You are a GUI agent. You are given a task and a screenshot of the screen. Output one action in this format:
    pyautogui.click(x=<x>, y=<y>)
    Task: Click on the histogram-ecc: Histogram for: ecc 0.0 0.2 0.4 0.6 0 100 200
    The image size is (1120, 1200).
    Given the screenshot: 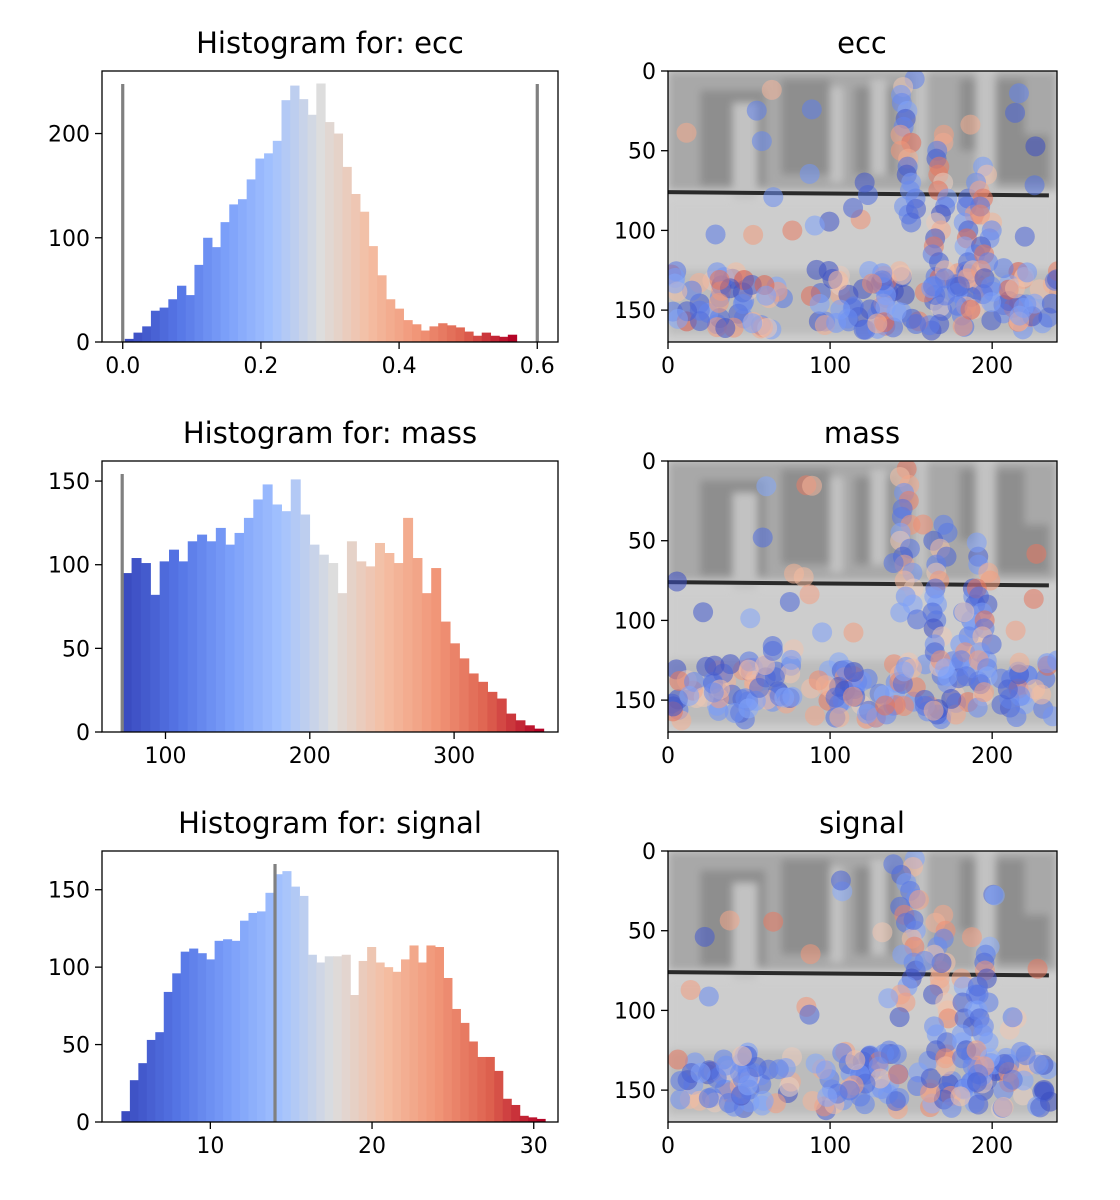 What is the action you would take?
    pyautogui.click(x=303, y=202)
    